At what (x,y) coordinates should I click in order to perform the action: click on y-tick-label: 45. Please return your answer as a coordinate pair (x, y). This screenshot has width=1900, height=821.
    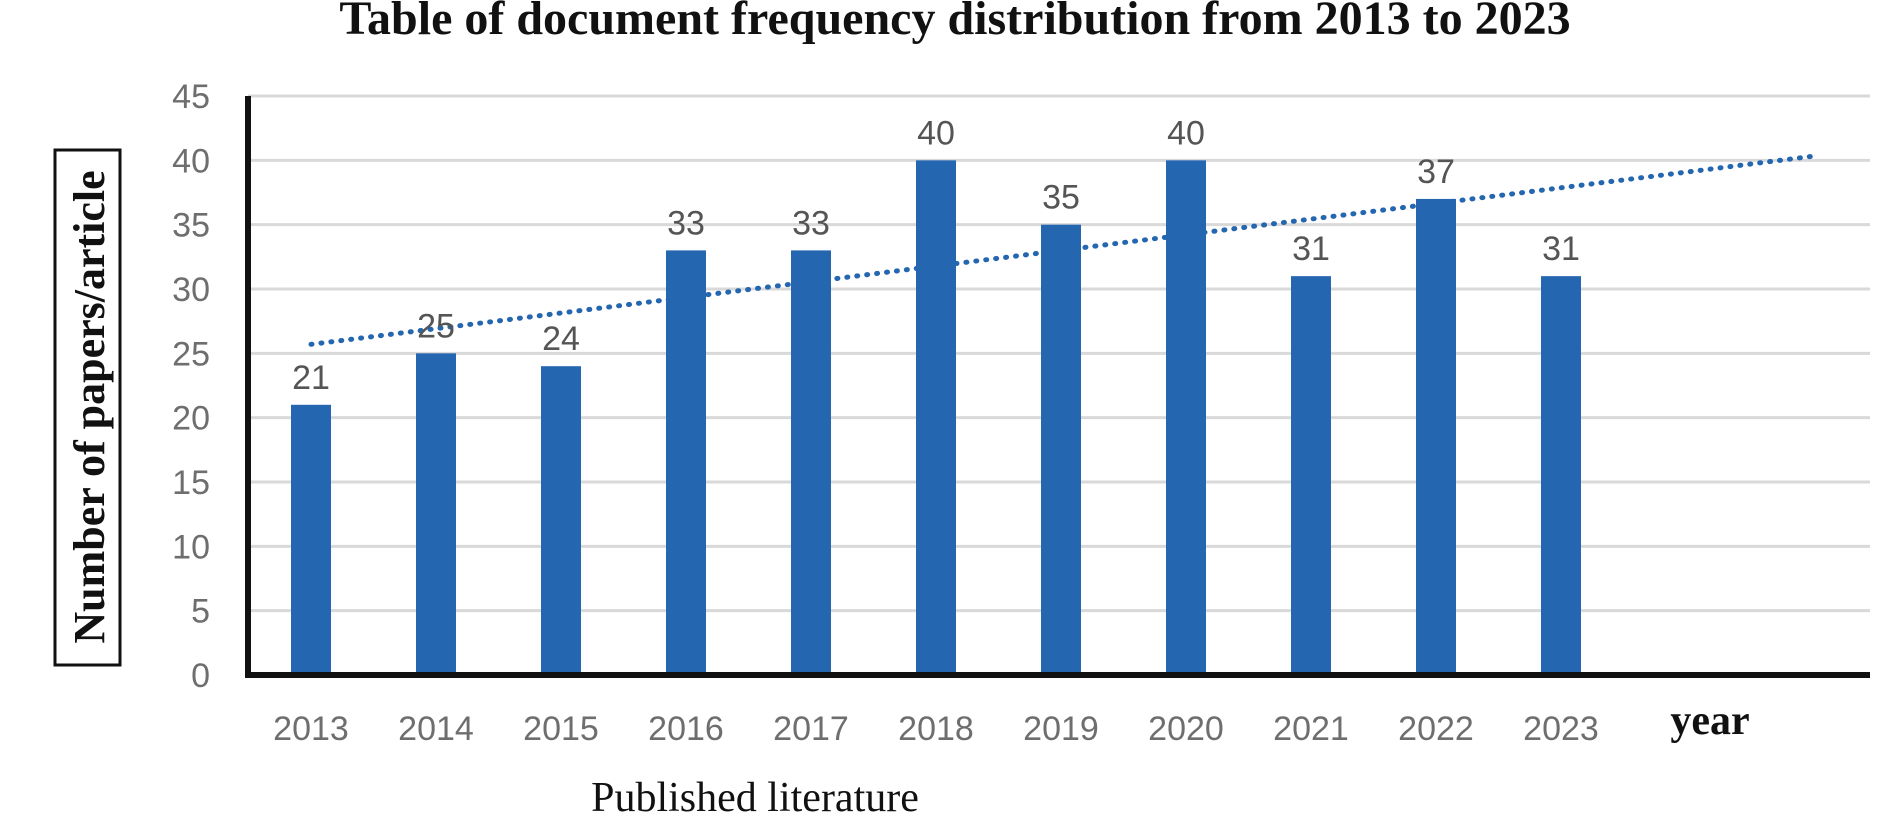
    Looking at the image, I should click on (191, 97).